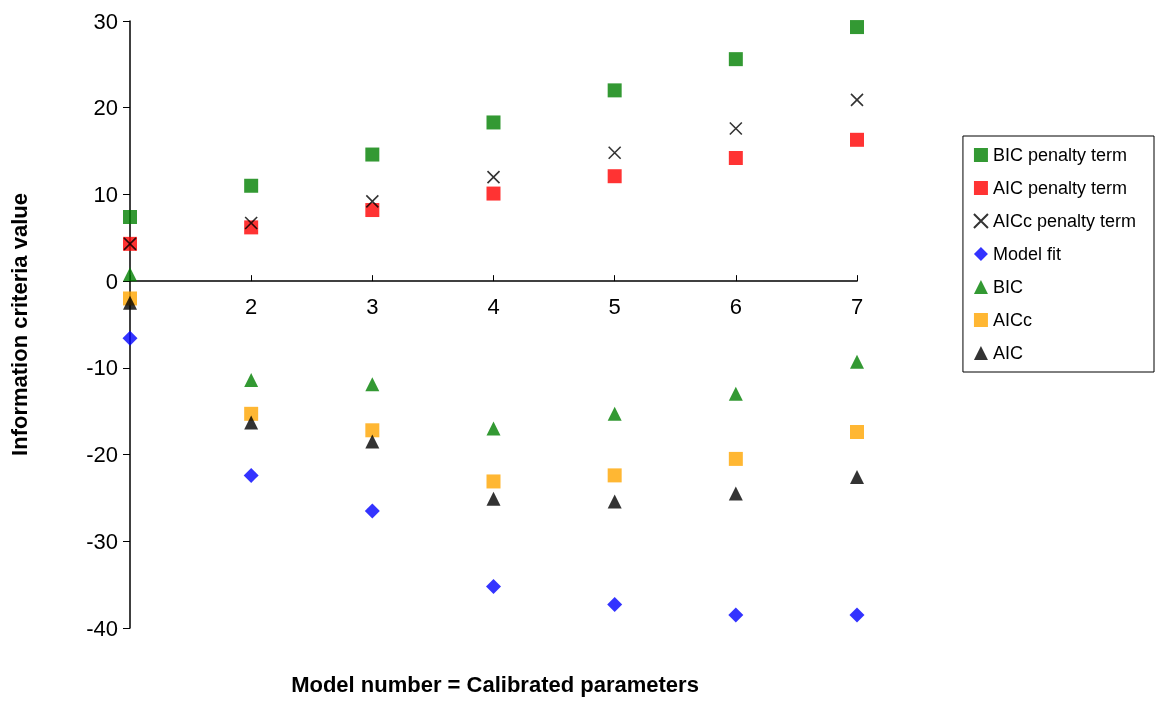 The width and height of the screenshot is (1158, 704). Describe the element at coordinates (102, 628) in the screenshot. I see `y-tick-label: -40` at that location.